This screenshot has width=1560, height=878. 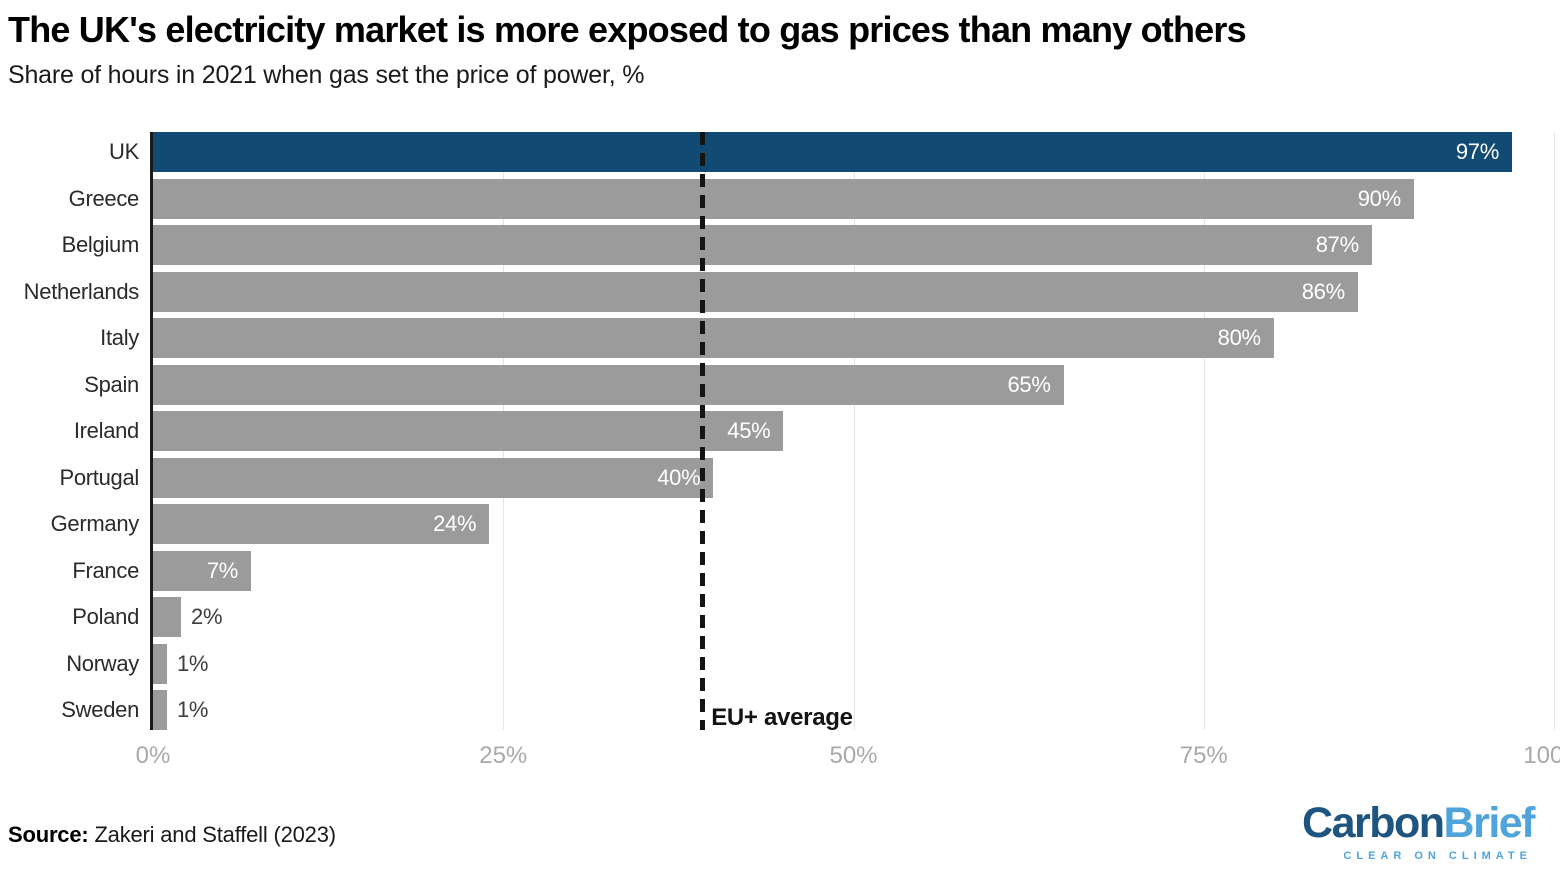 What do you see at coordinates (749, 431) in the screenshot?
I see `bar-value-ireland: 45%` at bounding box center [749, 431].